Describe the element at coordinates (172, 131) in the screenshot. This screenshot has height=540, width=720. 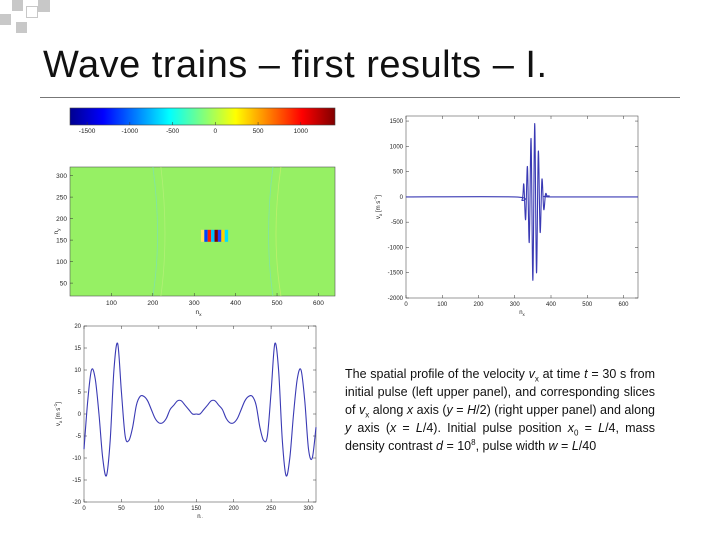
I see `colorbar-tick-label: -500` at that location.